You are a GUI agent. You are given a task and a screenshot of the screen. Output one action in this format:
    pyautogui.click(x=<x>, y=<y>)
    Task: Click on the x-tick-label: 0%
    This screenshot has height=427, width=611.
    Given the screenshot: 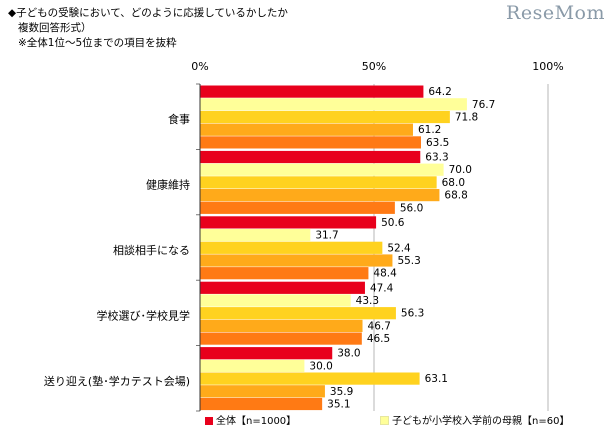 What is the action you would take?
    pyautogui.click(x=199, y=66)
    